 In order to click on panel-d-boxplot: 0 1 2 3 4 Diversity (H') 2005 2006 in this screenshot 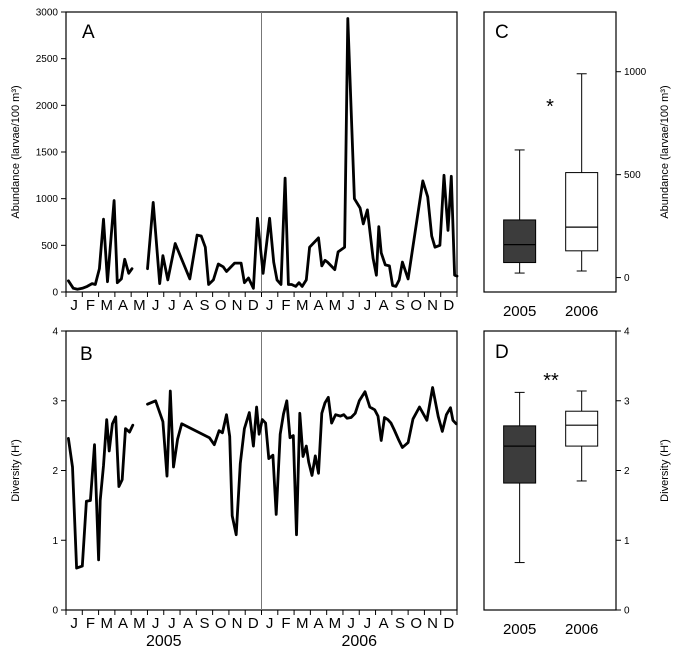, I will do `click(577, 482)`.